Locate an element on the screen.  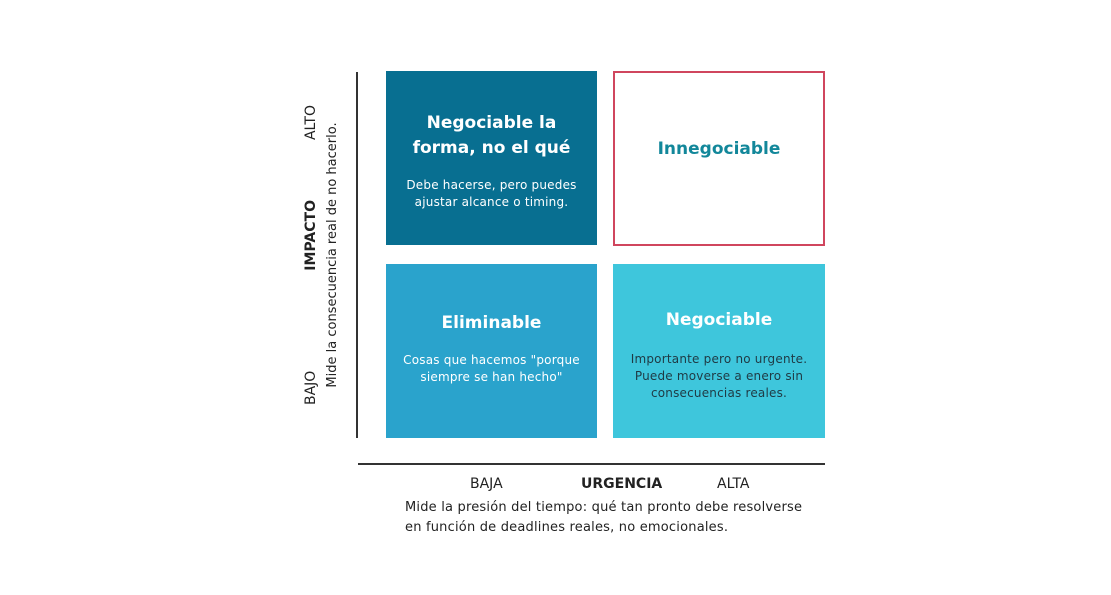
y-axis-title: IMPACTO is located at coordinates (311, 235).